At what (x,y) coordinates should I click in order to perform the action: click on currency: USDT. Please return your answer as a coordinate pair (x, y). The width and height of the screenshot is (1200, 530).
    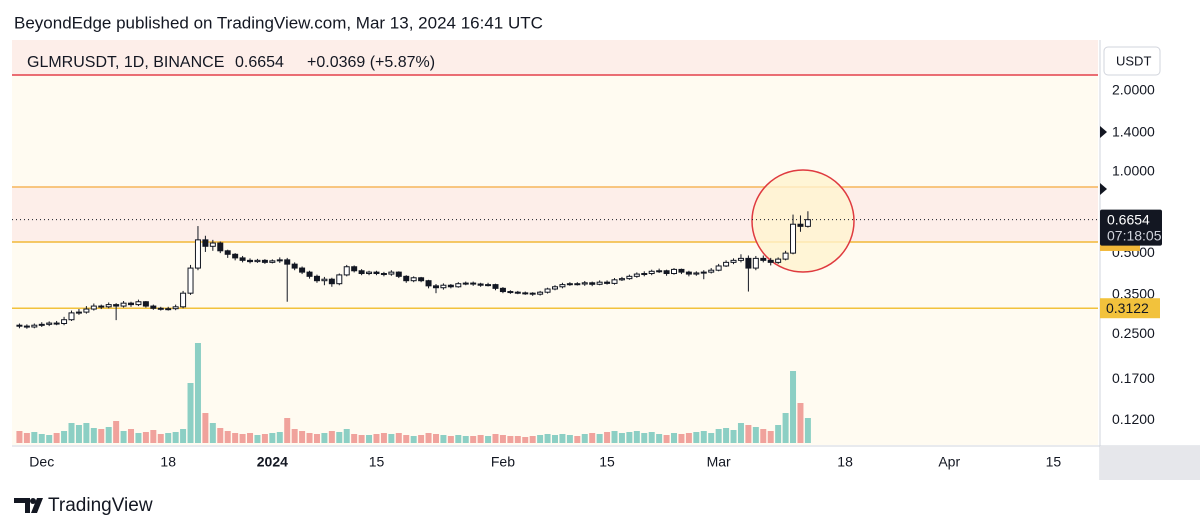
    Looking at the image, I should click on (1133, 60).